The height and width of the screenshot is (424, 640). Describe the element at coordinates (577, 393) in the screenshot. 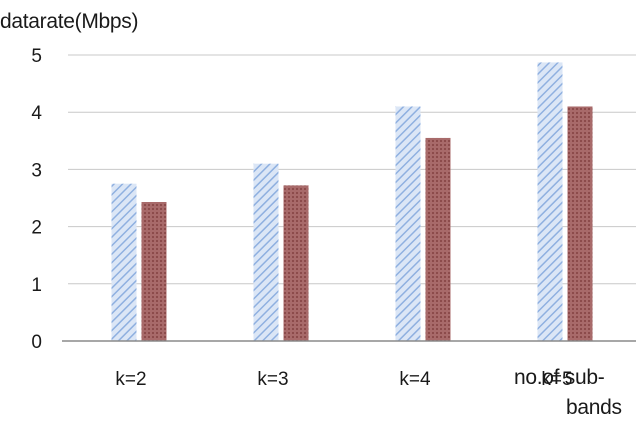

I see `x-axis-label: no.of sub- bands` at that location.